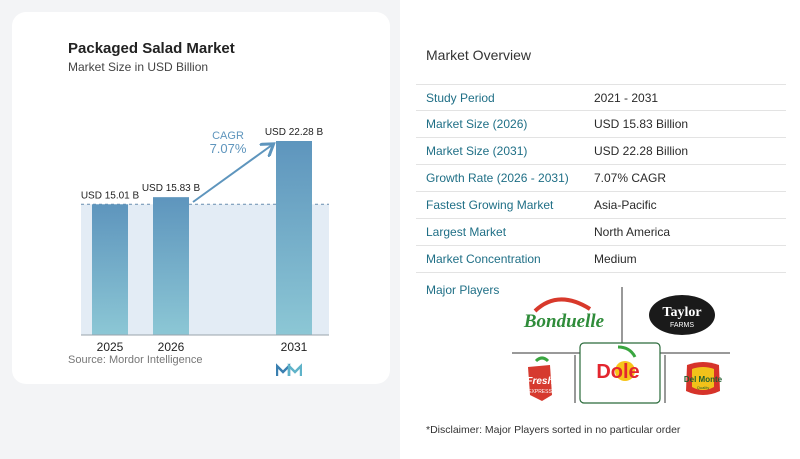 This screenshot has width=800, height=459. Describe the element at coordinates (294, 132) in the screenshot. I see `data-label-2031: USD 22.28 B` at that location.